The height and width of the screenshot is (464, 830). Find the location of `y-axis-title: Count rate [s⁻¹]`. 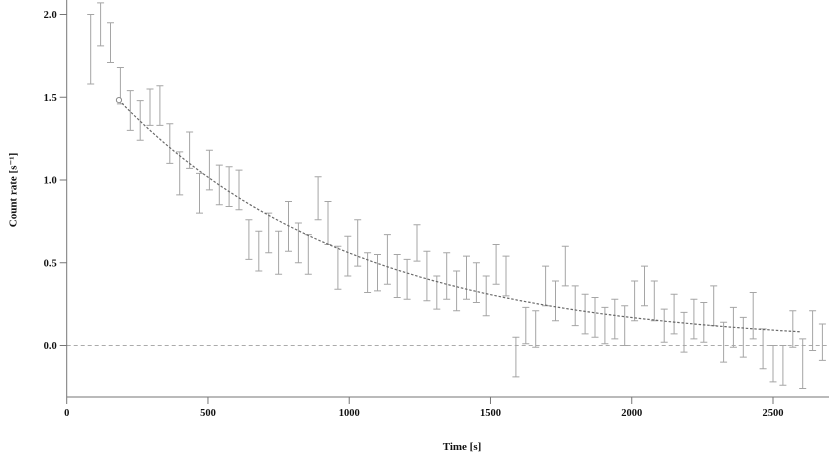

y-axis-title: Count rate [s⁻¹] is located at coordinates (13, 190).